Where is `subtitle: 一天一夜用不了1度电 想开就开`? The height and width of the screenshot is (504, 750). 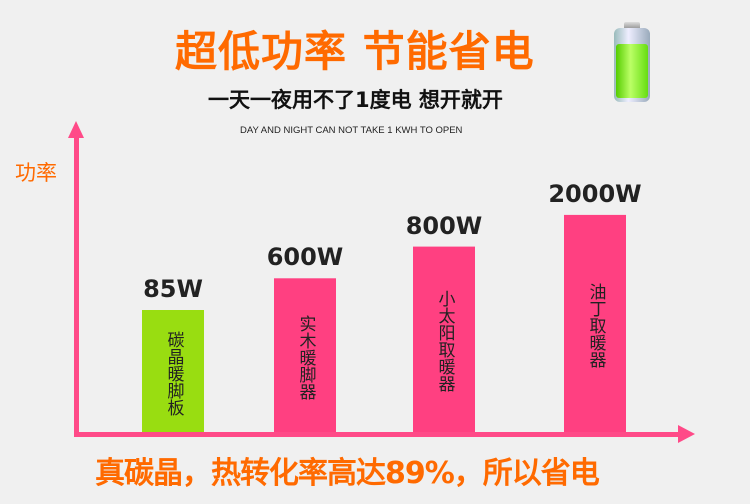 subtitle: 一天一夜用不了1度电 想开就开 is located at coordinates (355, 100).